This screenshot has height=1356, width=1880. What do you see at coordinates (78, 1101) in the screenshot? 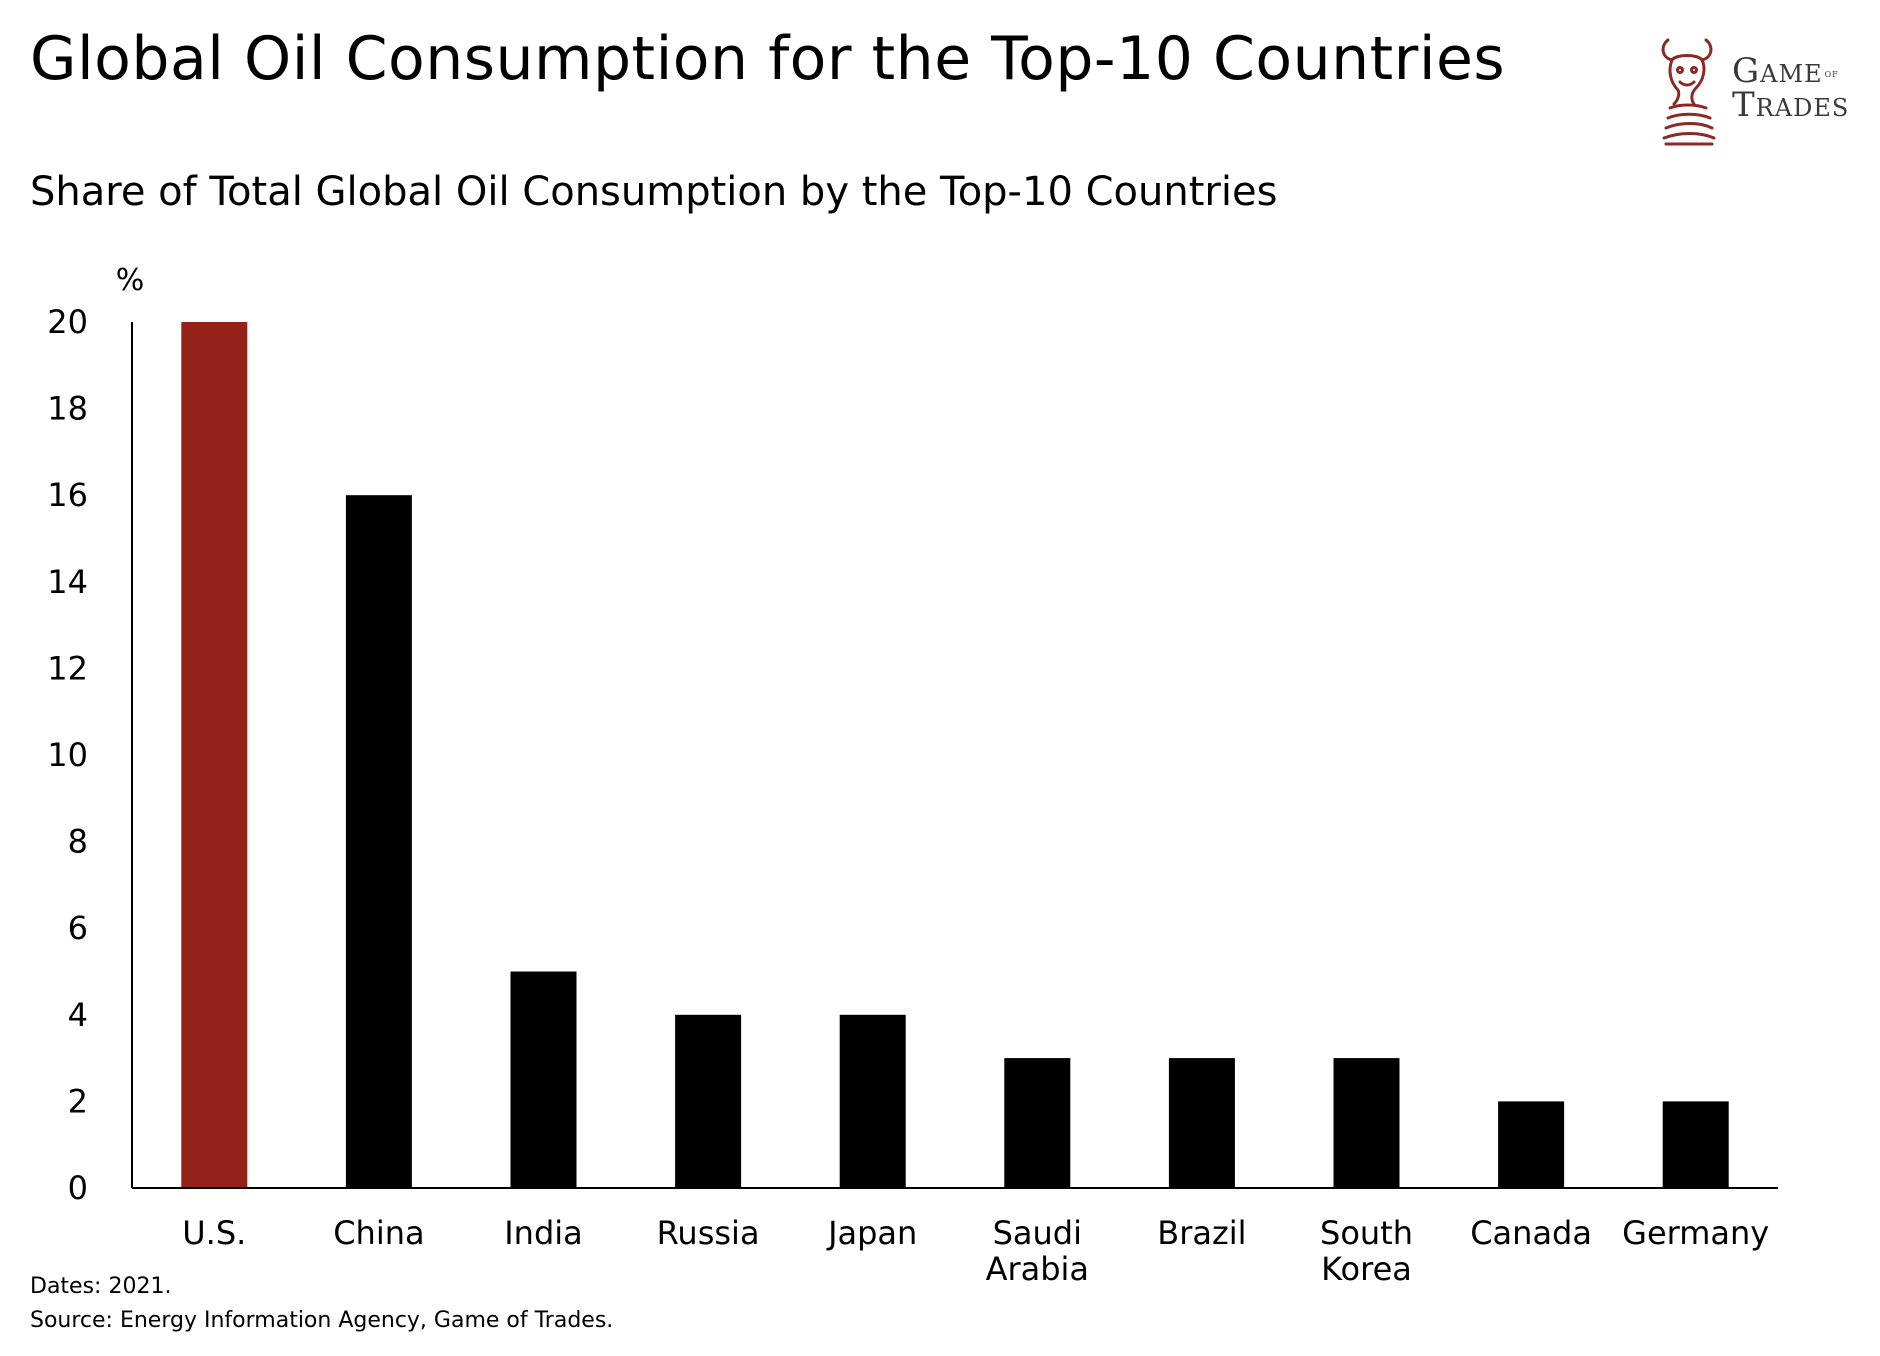
I see `y-tick-label: 2` at bounding box center [78, 1101].